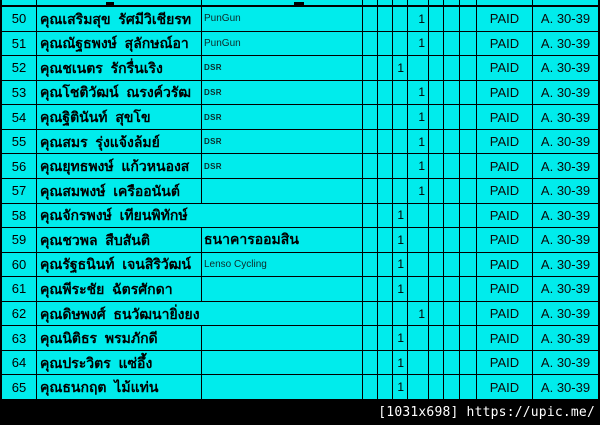 The height and width of the screenshot is (425, 600). Describe the element at coordinates (119, 240) in the screenshot. I see `name-cell: คุณชวพล สืบสันติ` at that location.